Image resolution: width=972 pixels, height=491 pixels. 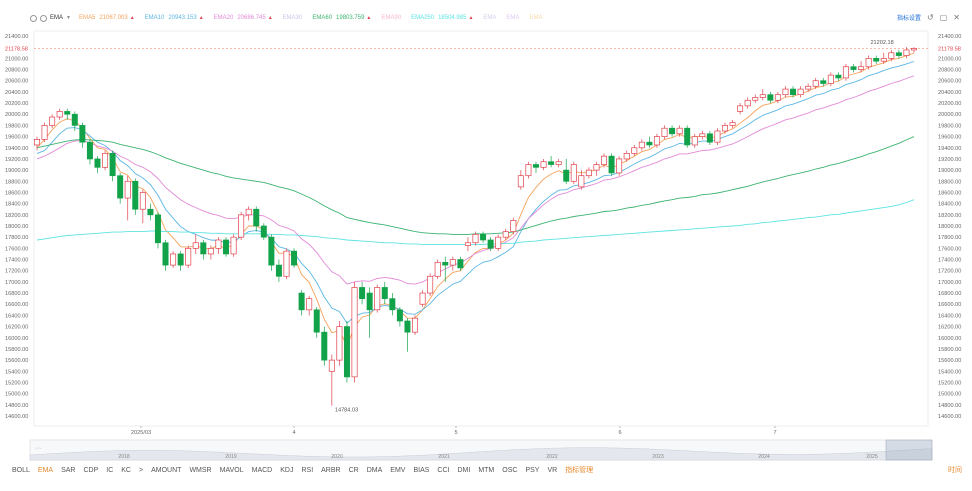 What do you see at coordinates (200, 470) in the screenshot?
I see `tab-8: WMSR` at bounding box center [200, 470].